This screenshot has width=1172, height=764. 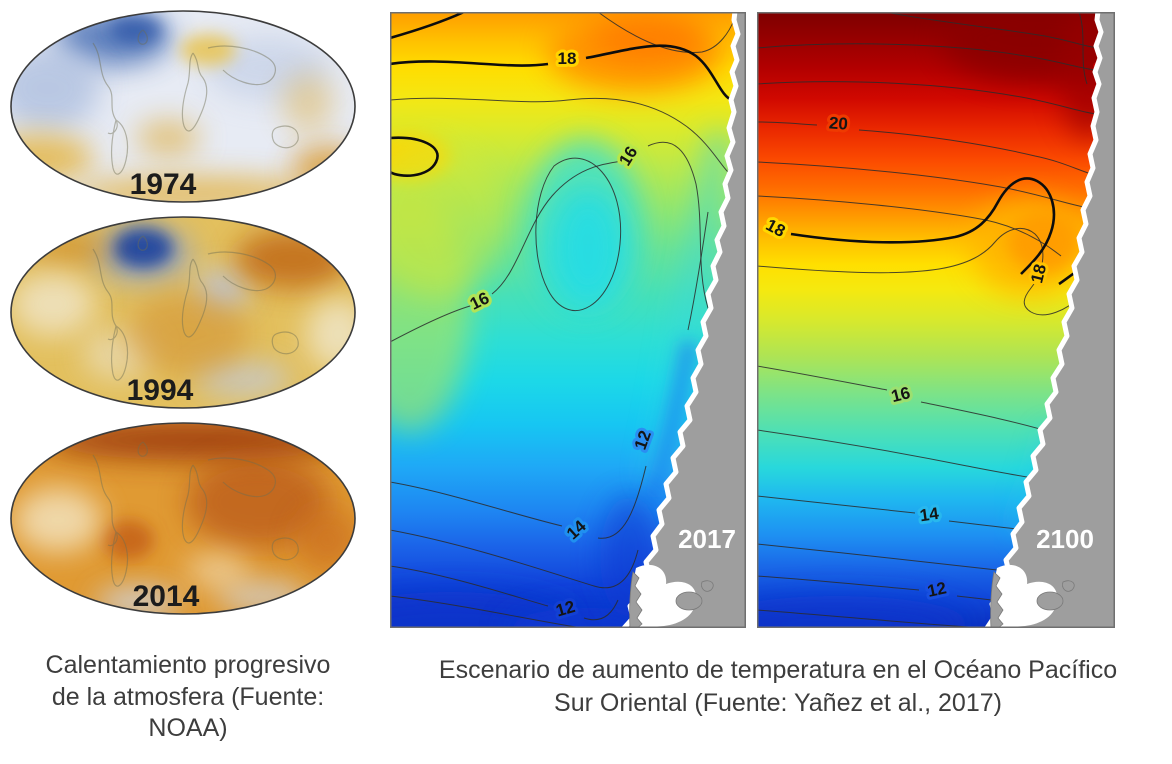 I want to click on globe-map-1994: 1994, so click(x=183, y=312).